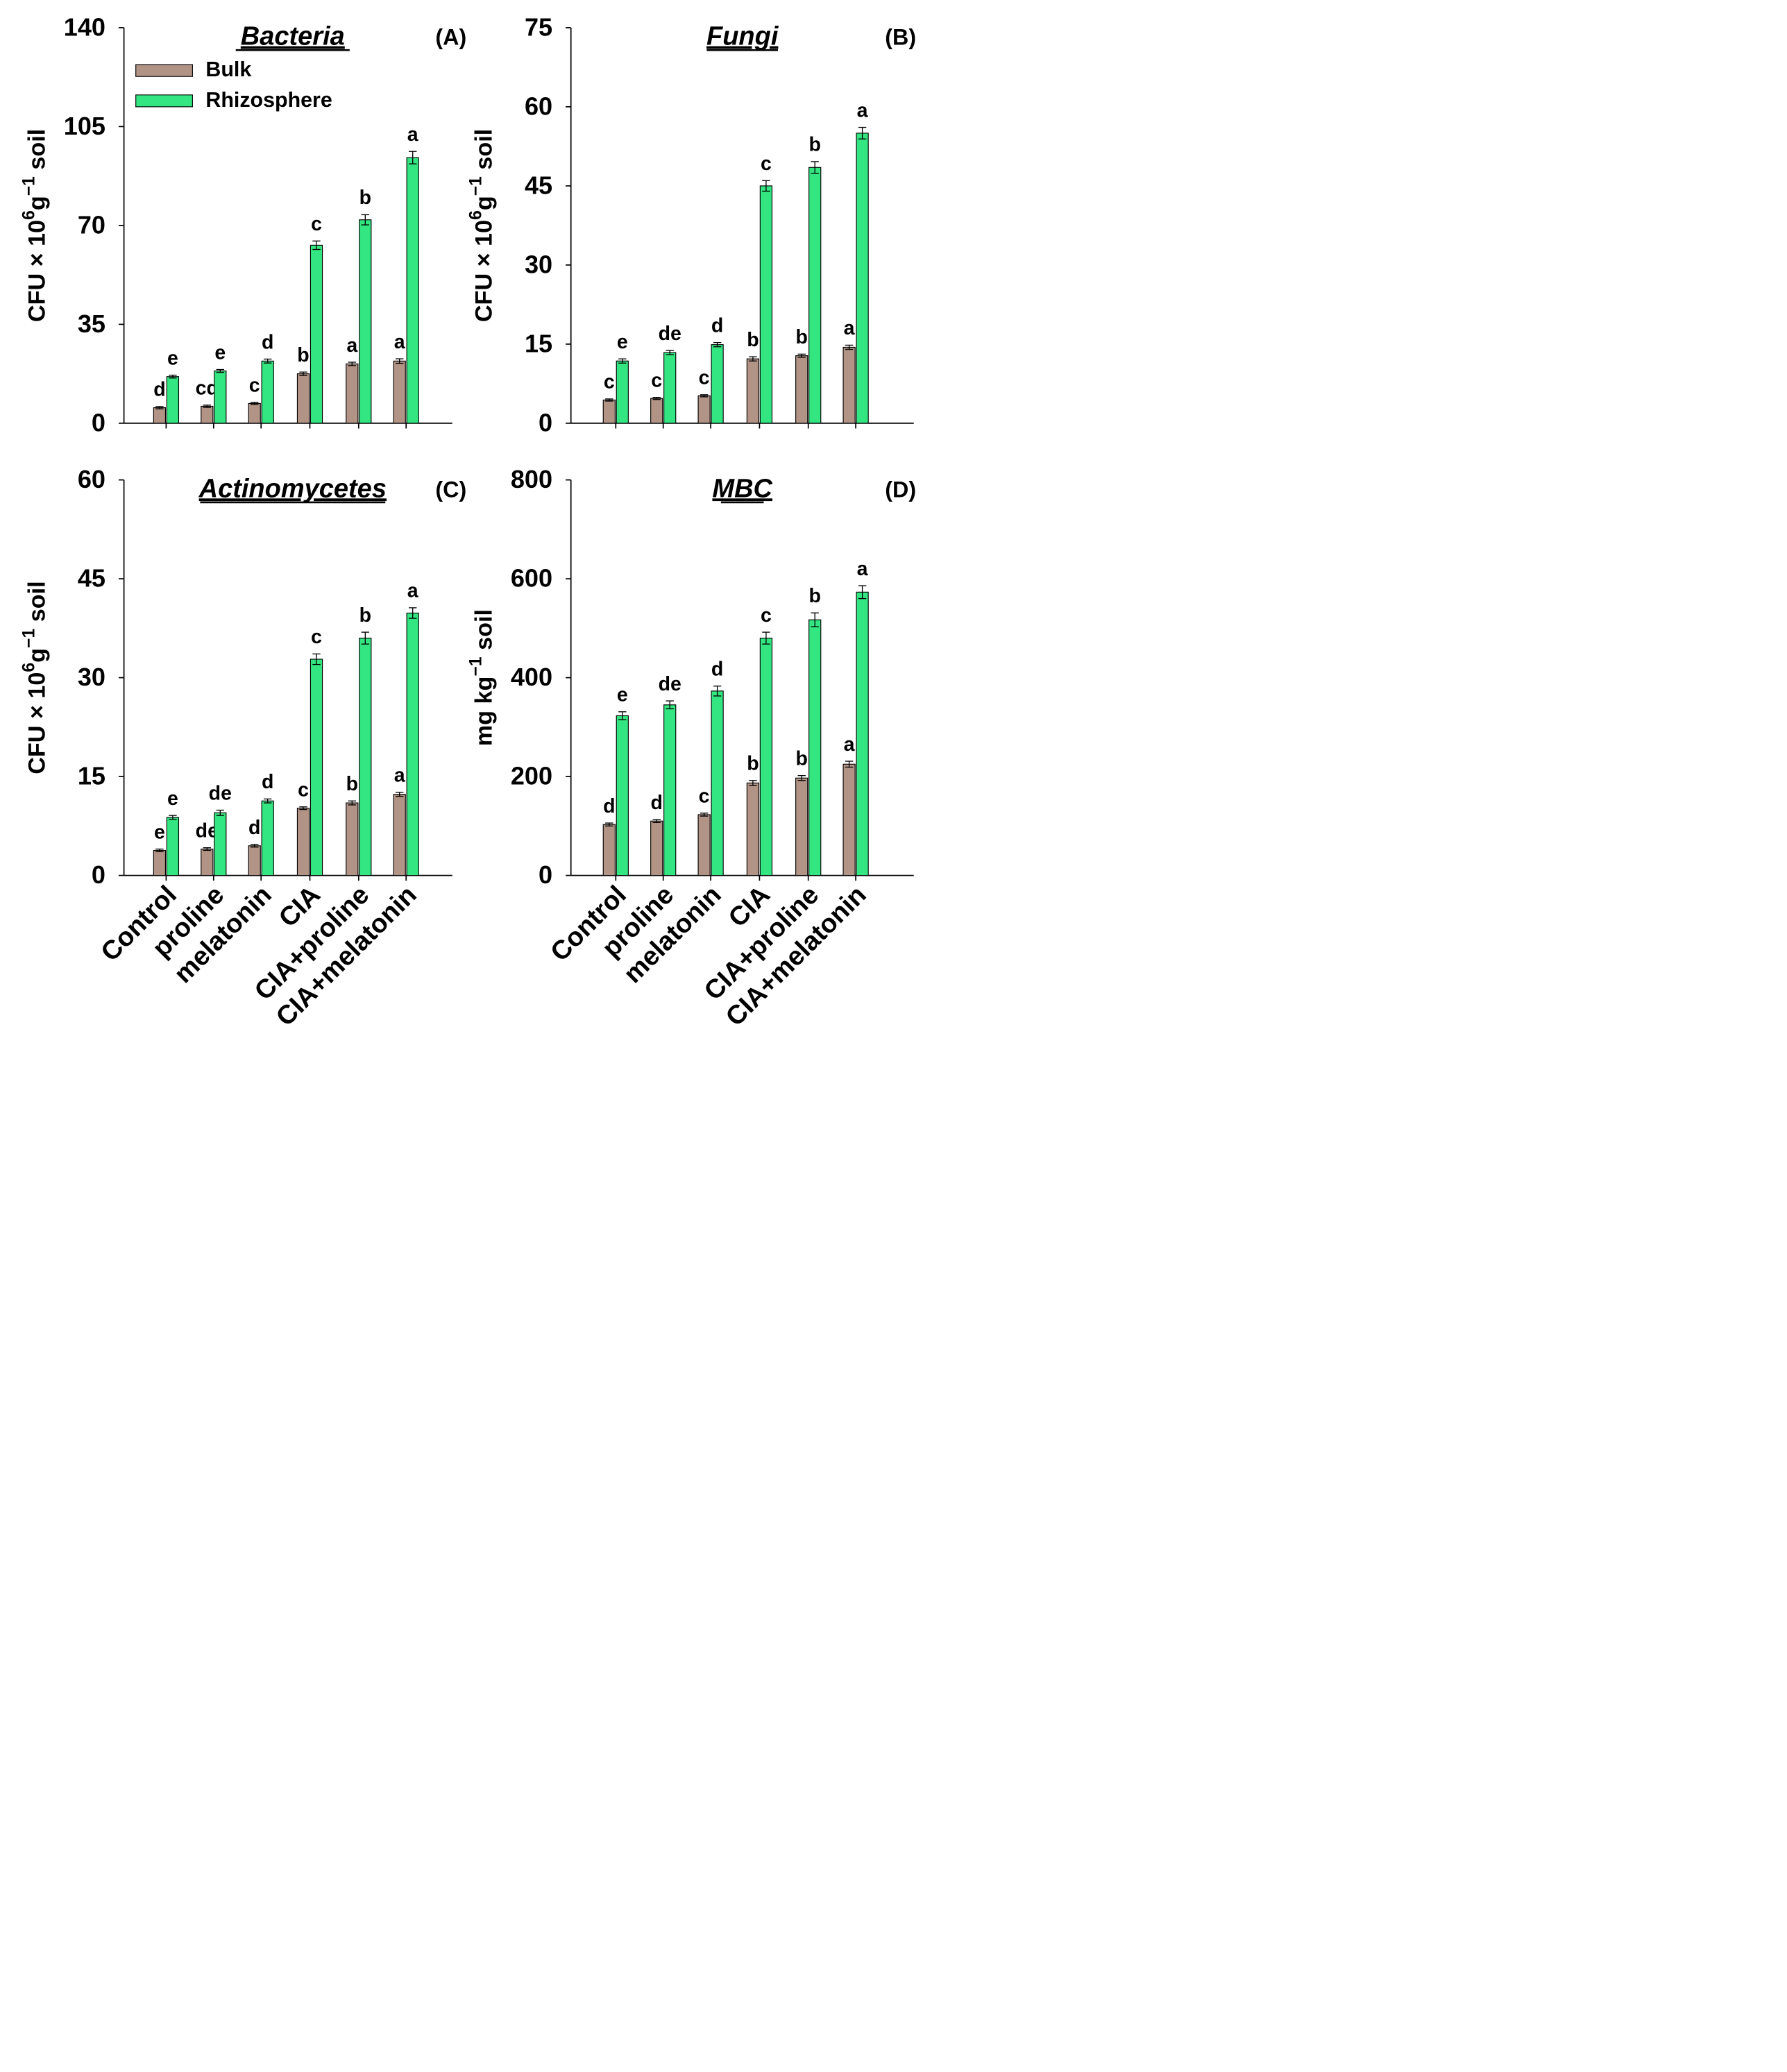  Describe the element at coordinates (293, 36) in the screenshot. I see `panel-title: Bacteria` at that location.